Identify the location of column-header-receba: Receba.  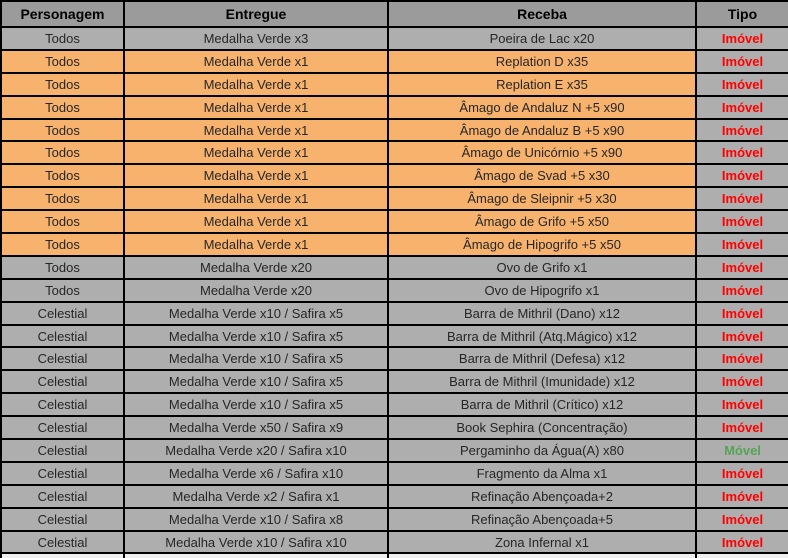
(542, 14).